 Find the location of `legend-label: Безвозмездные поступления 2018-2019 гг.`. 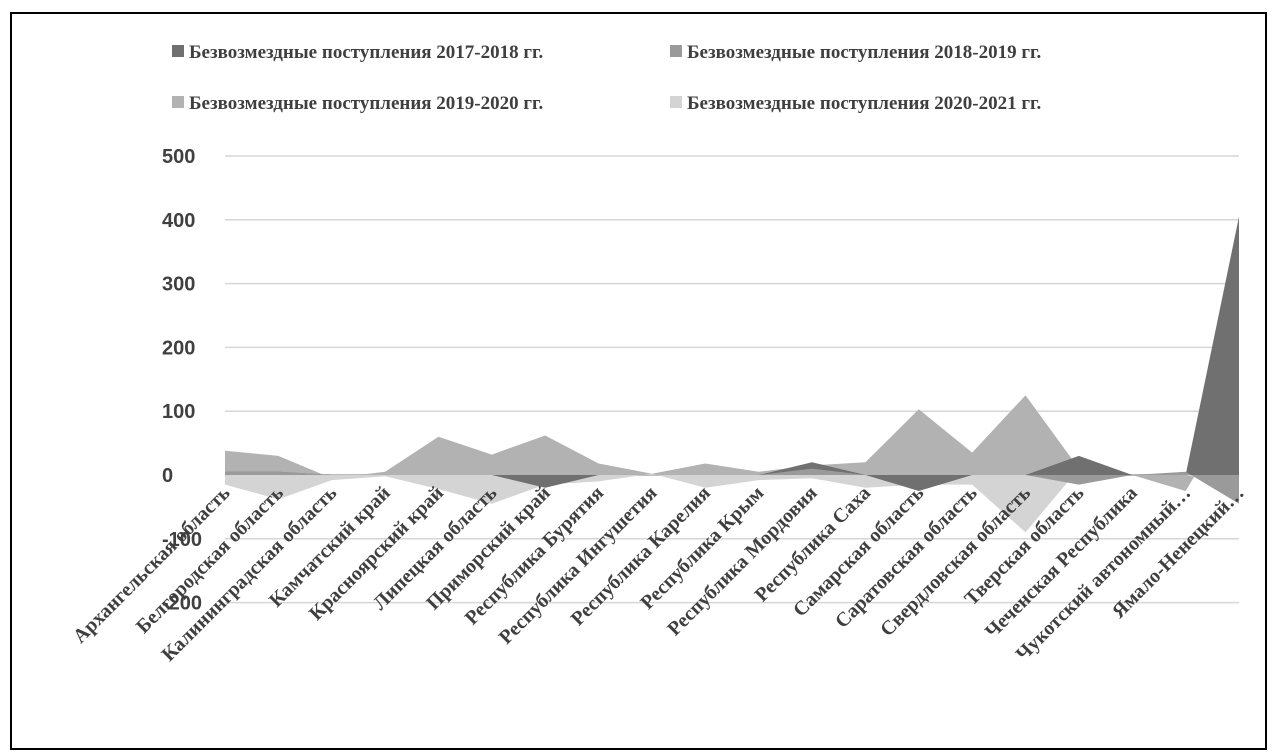

legend-label: Безвозмездные поступления 2018-2019 гг. is located at coordinates (864, 52).